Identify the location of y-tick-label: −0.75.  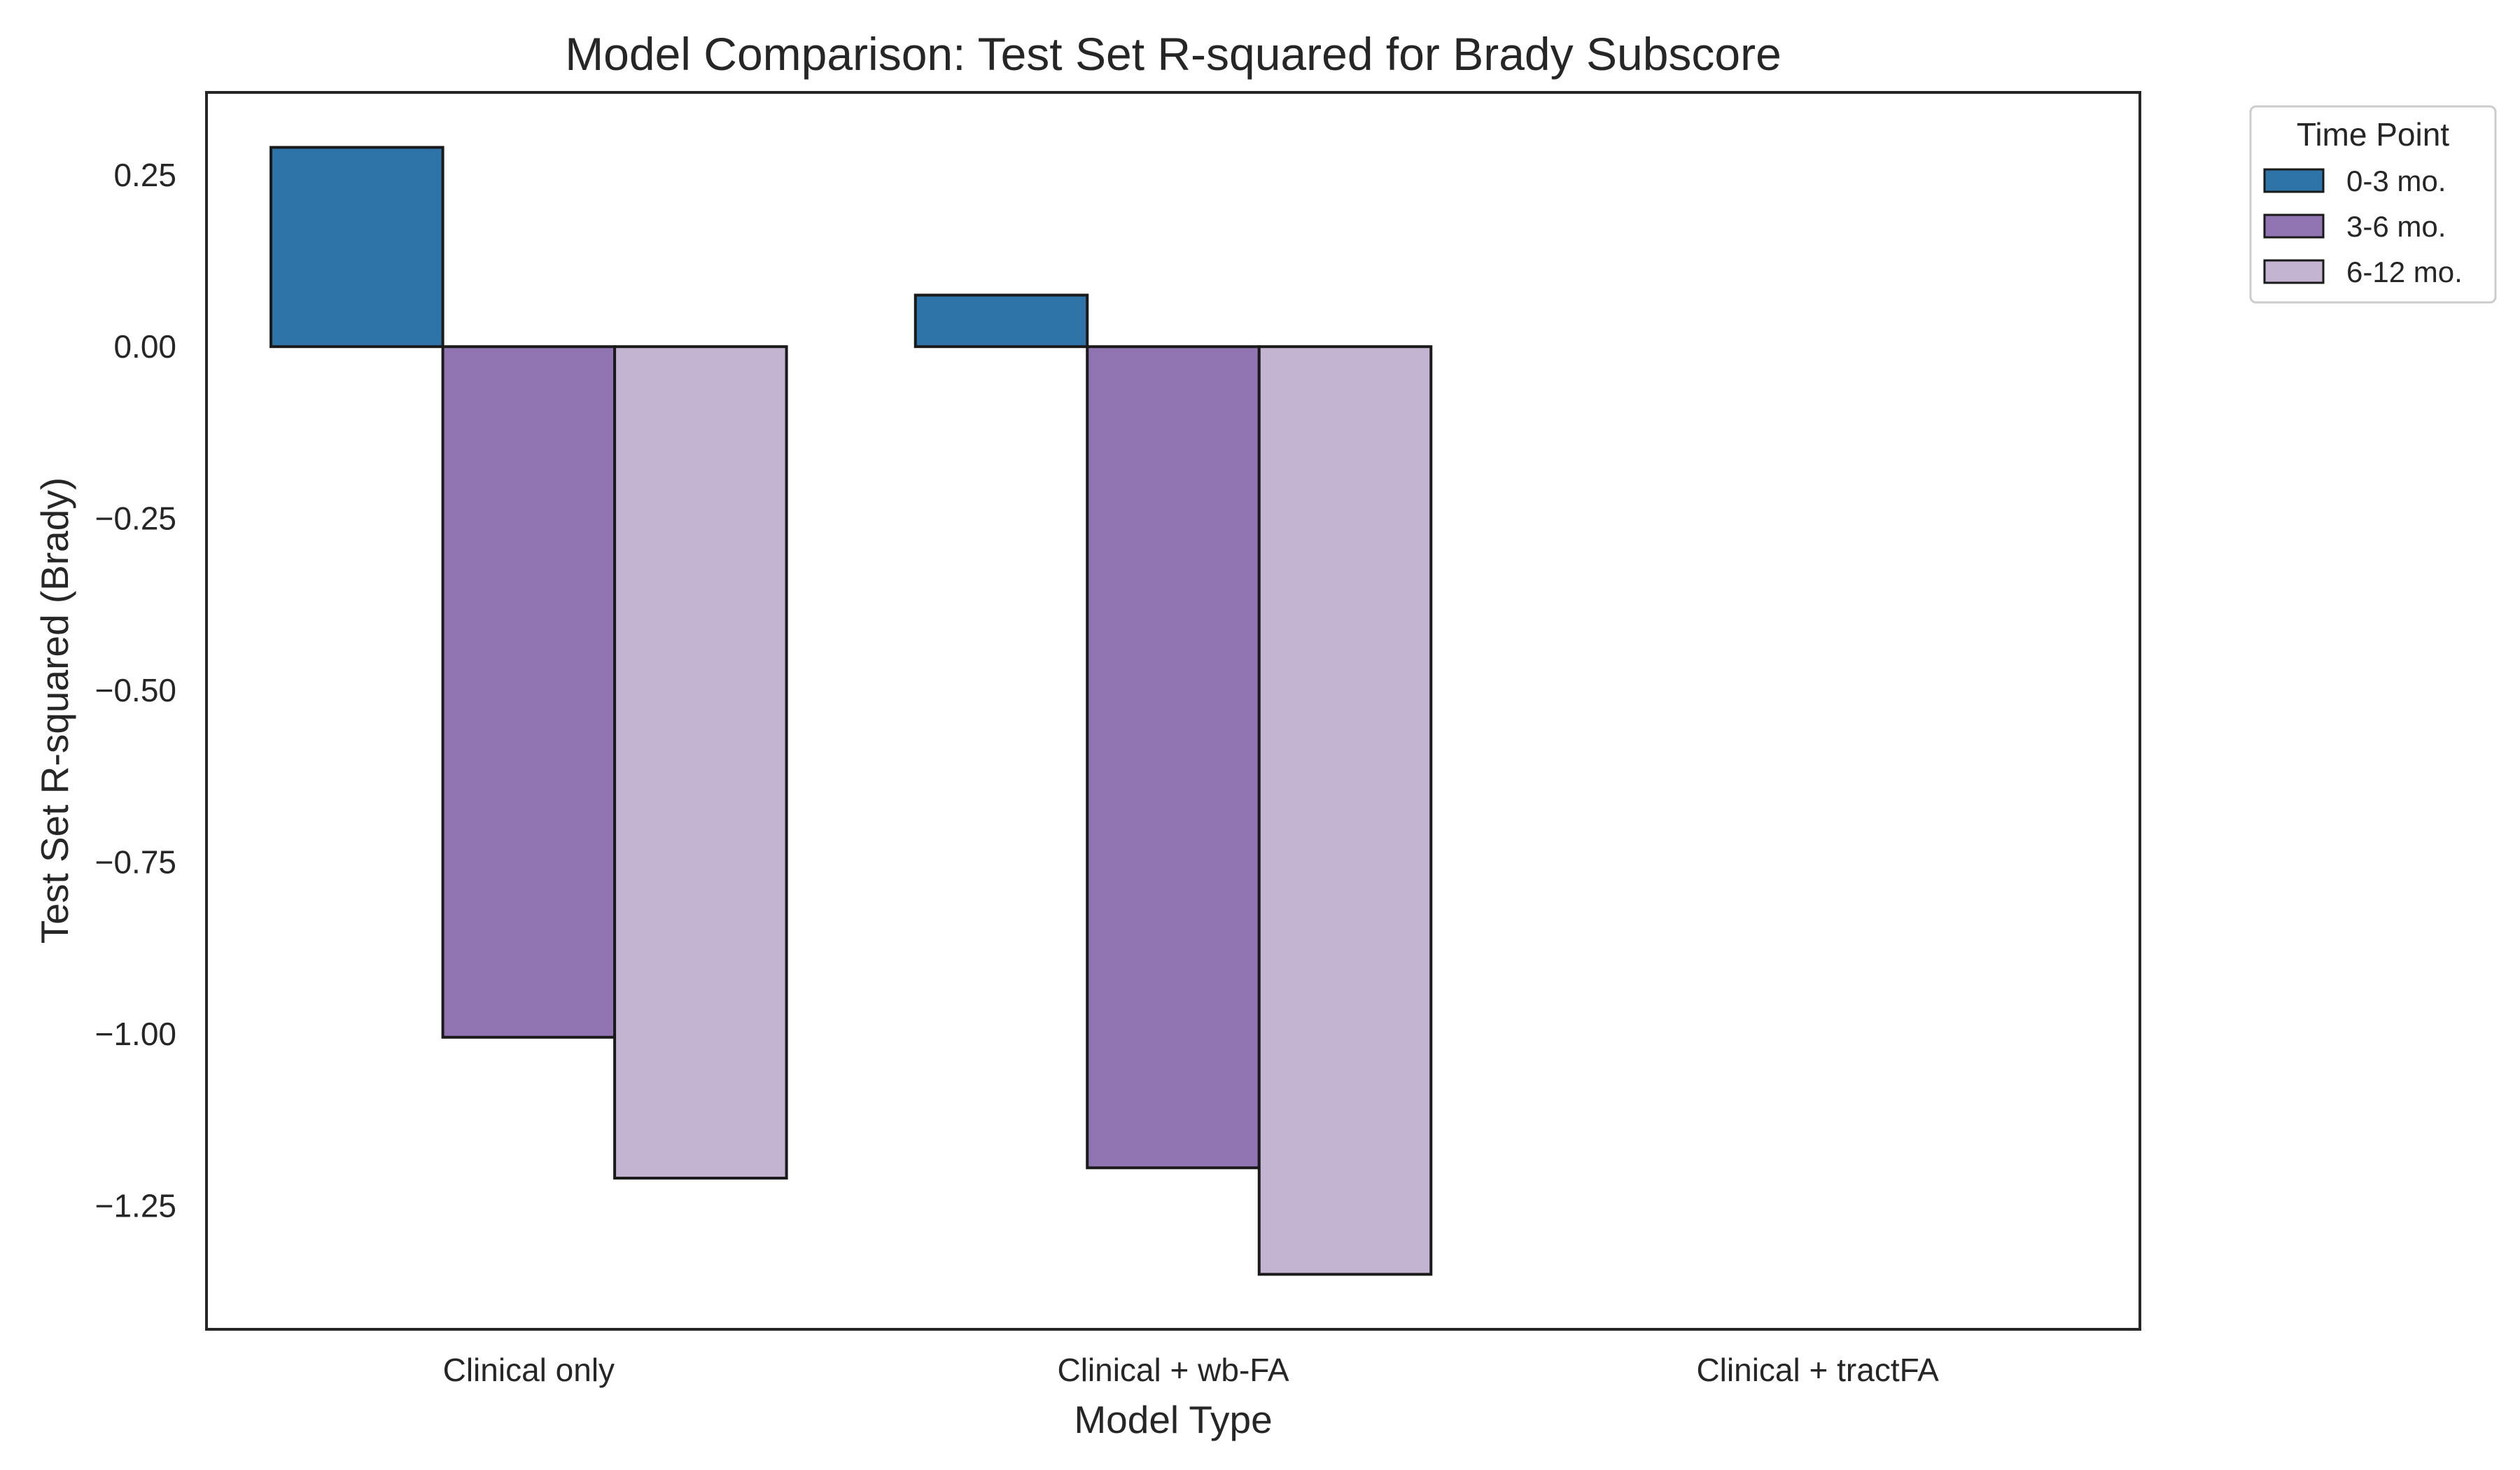
(135, 862).